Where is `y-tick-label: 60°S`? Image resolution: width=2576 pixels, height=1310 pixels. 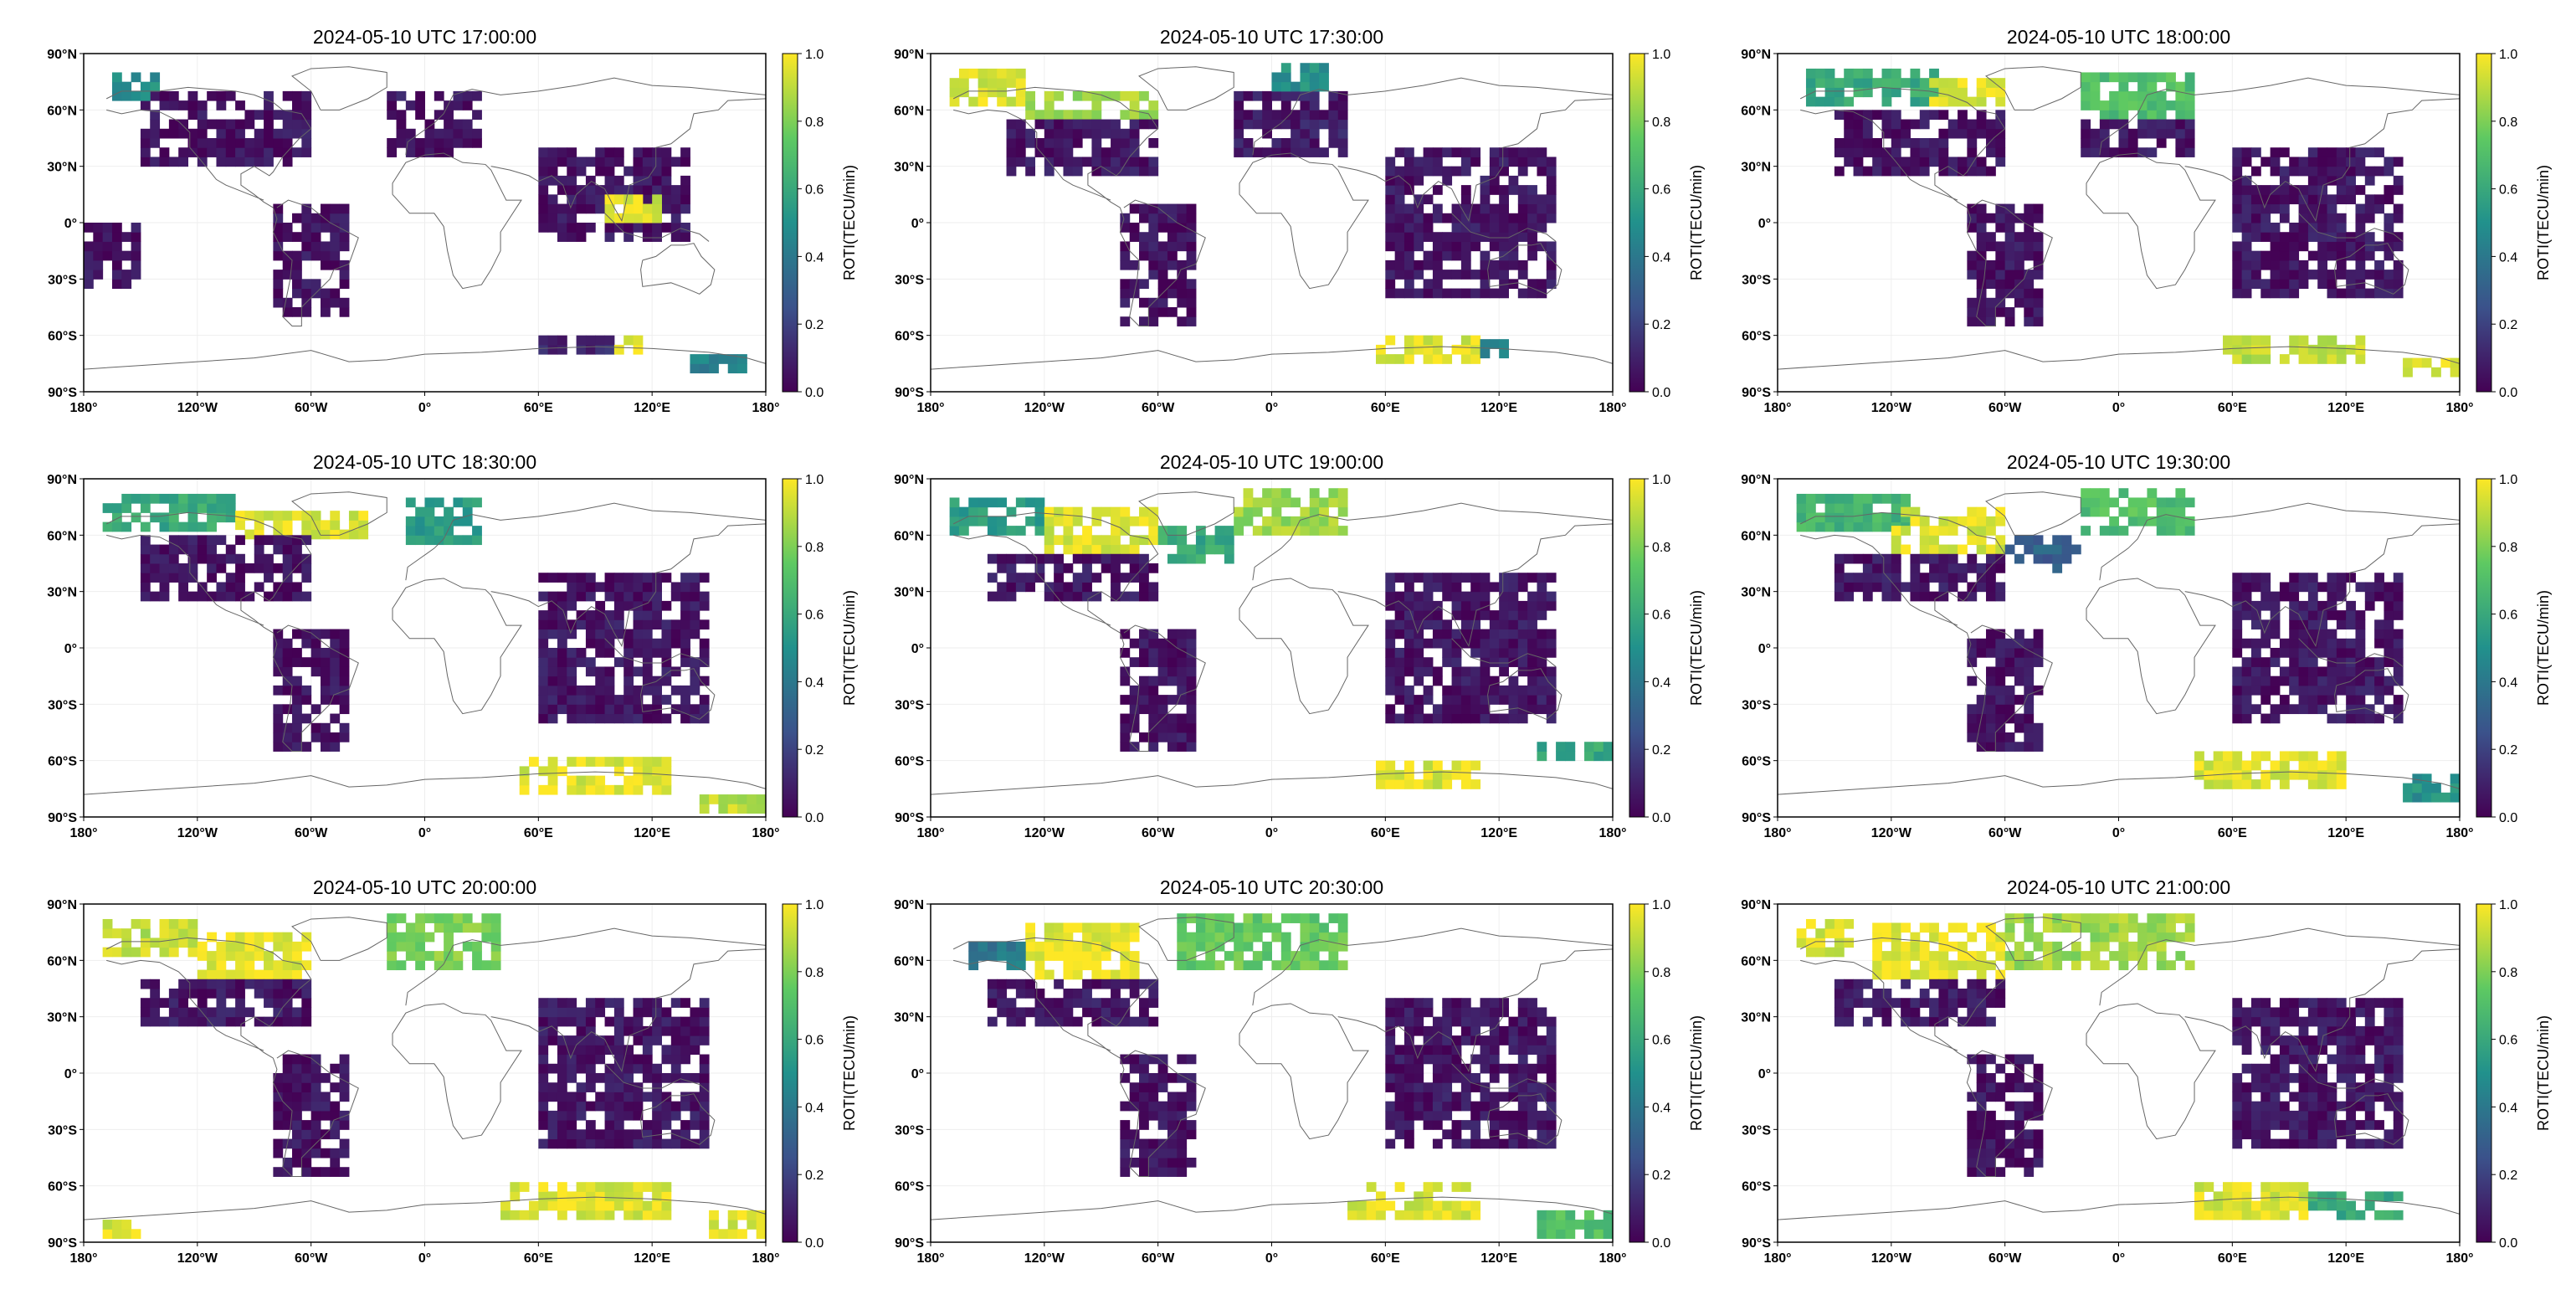
y-tick-label: 60°S is located at coordinates (62, 762).